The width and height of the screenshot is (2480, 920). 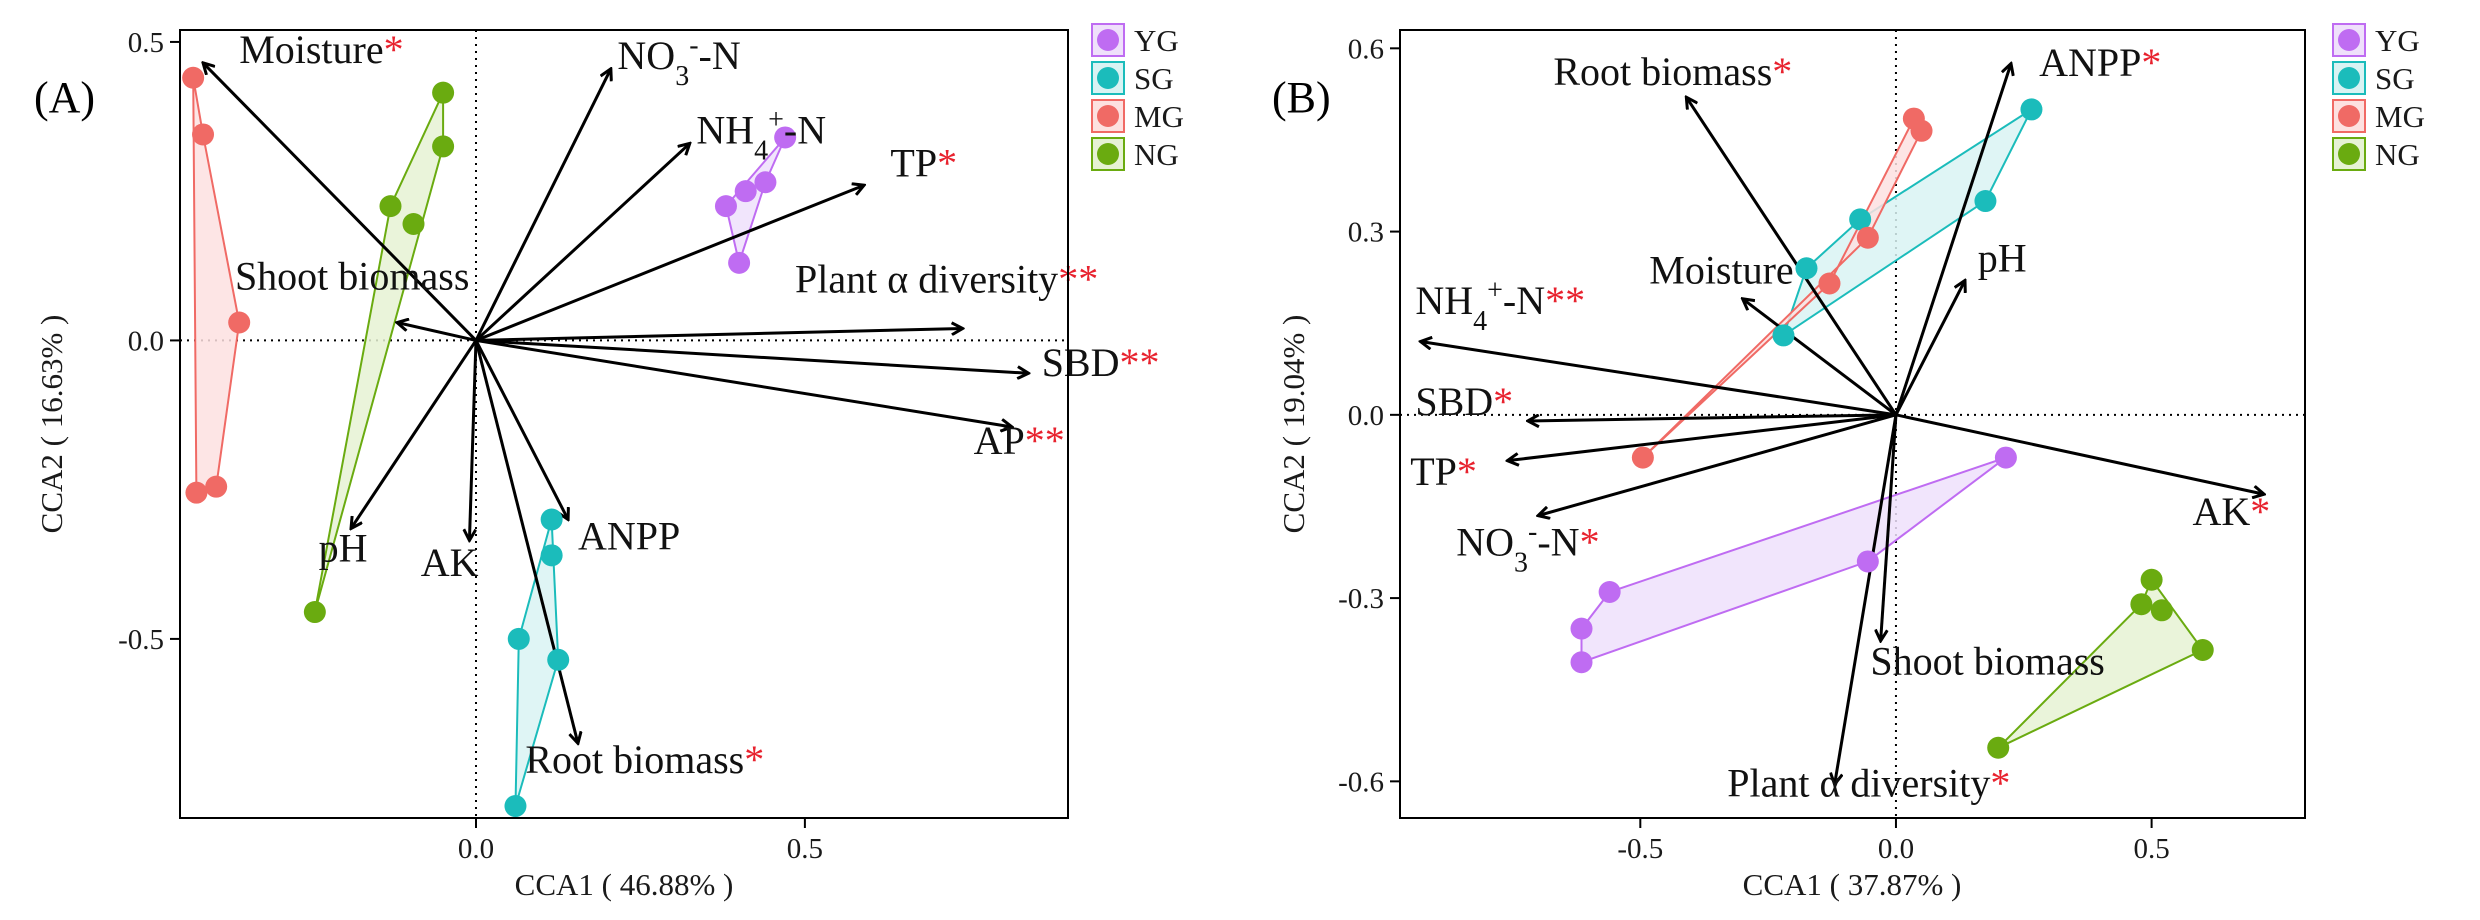 What do you see at coordinates (1868, 783) in the screenshot?
I see `p2-label-plant-diversity: Plant α diversity*` at bounding box center [1868, 783].